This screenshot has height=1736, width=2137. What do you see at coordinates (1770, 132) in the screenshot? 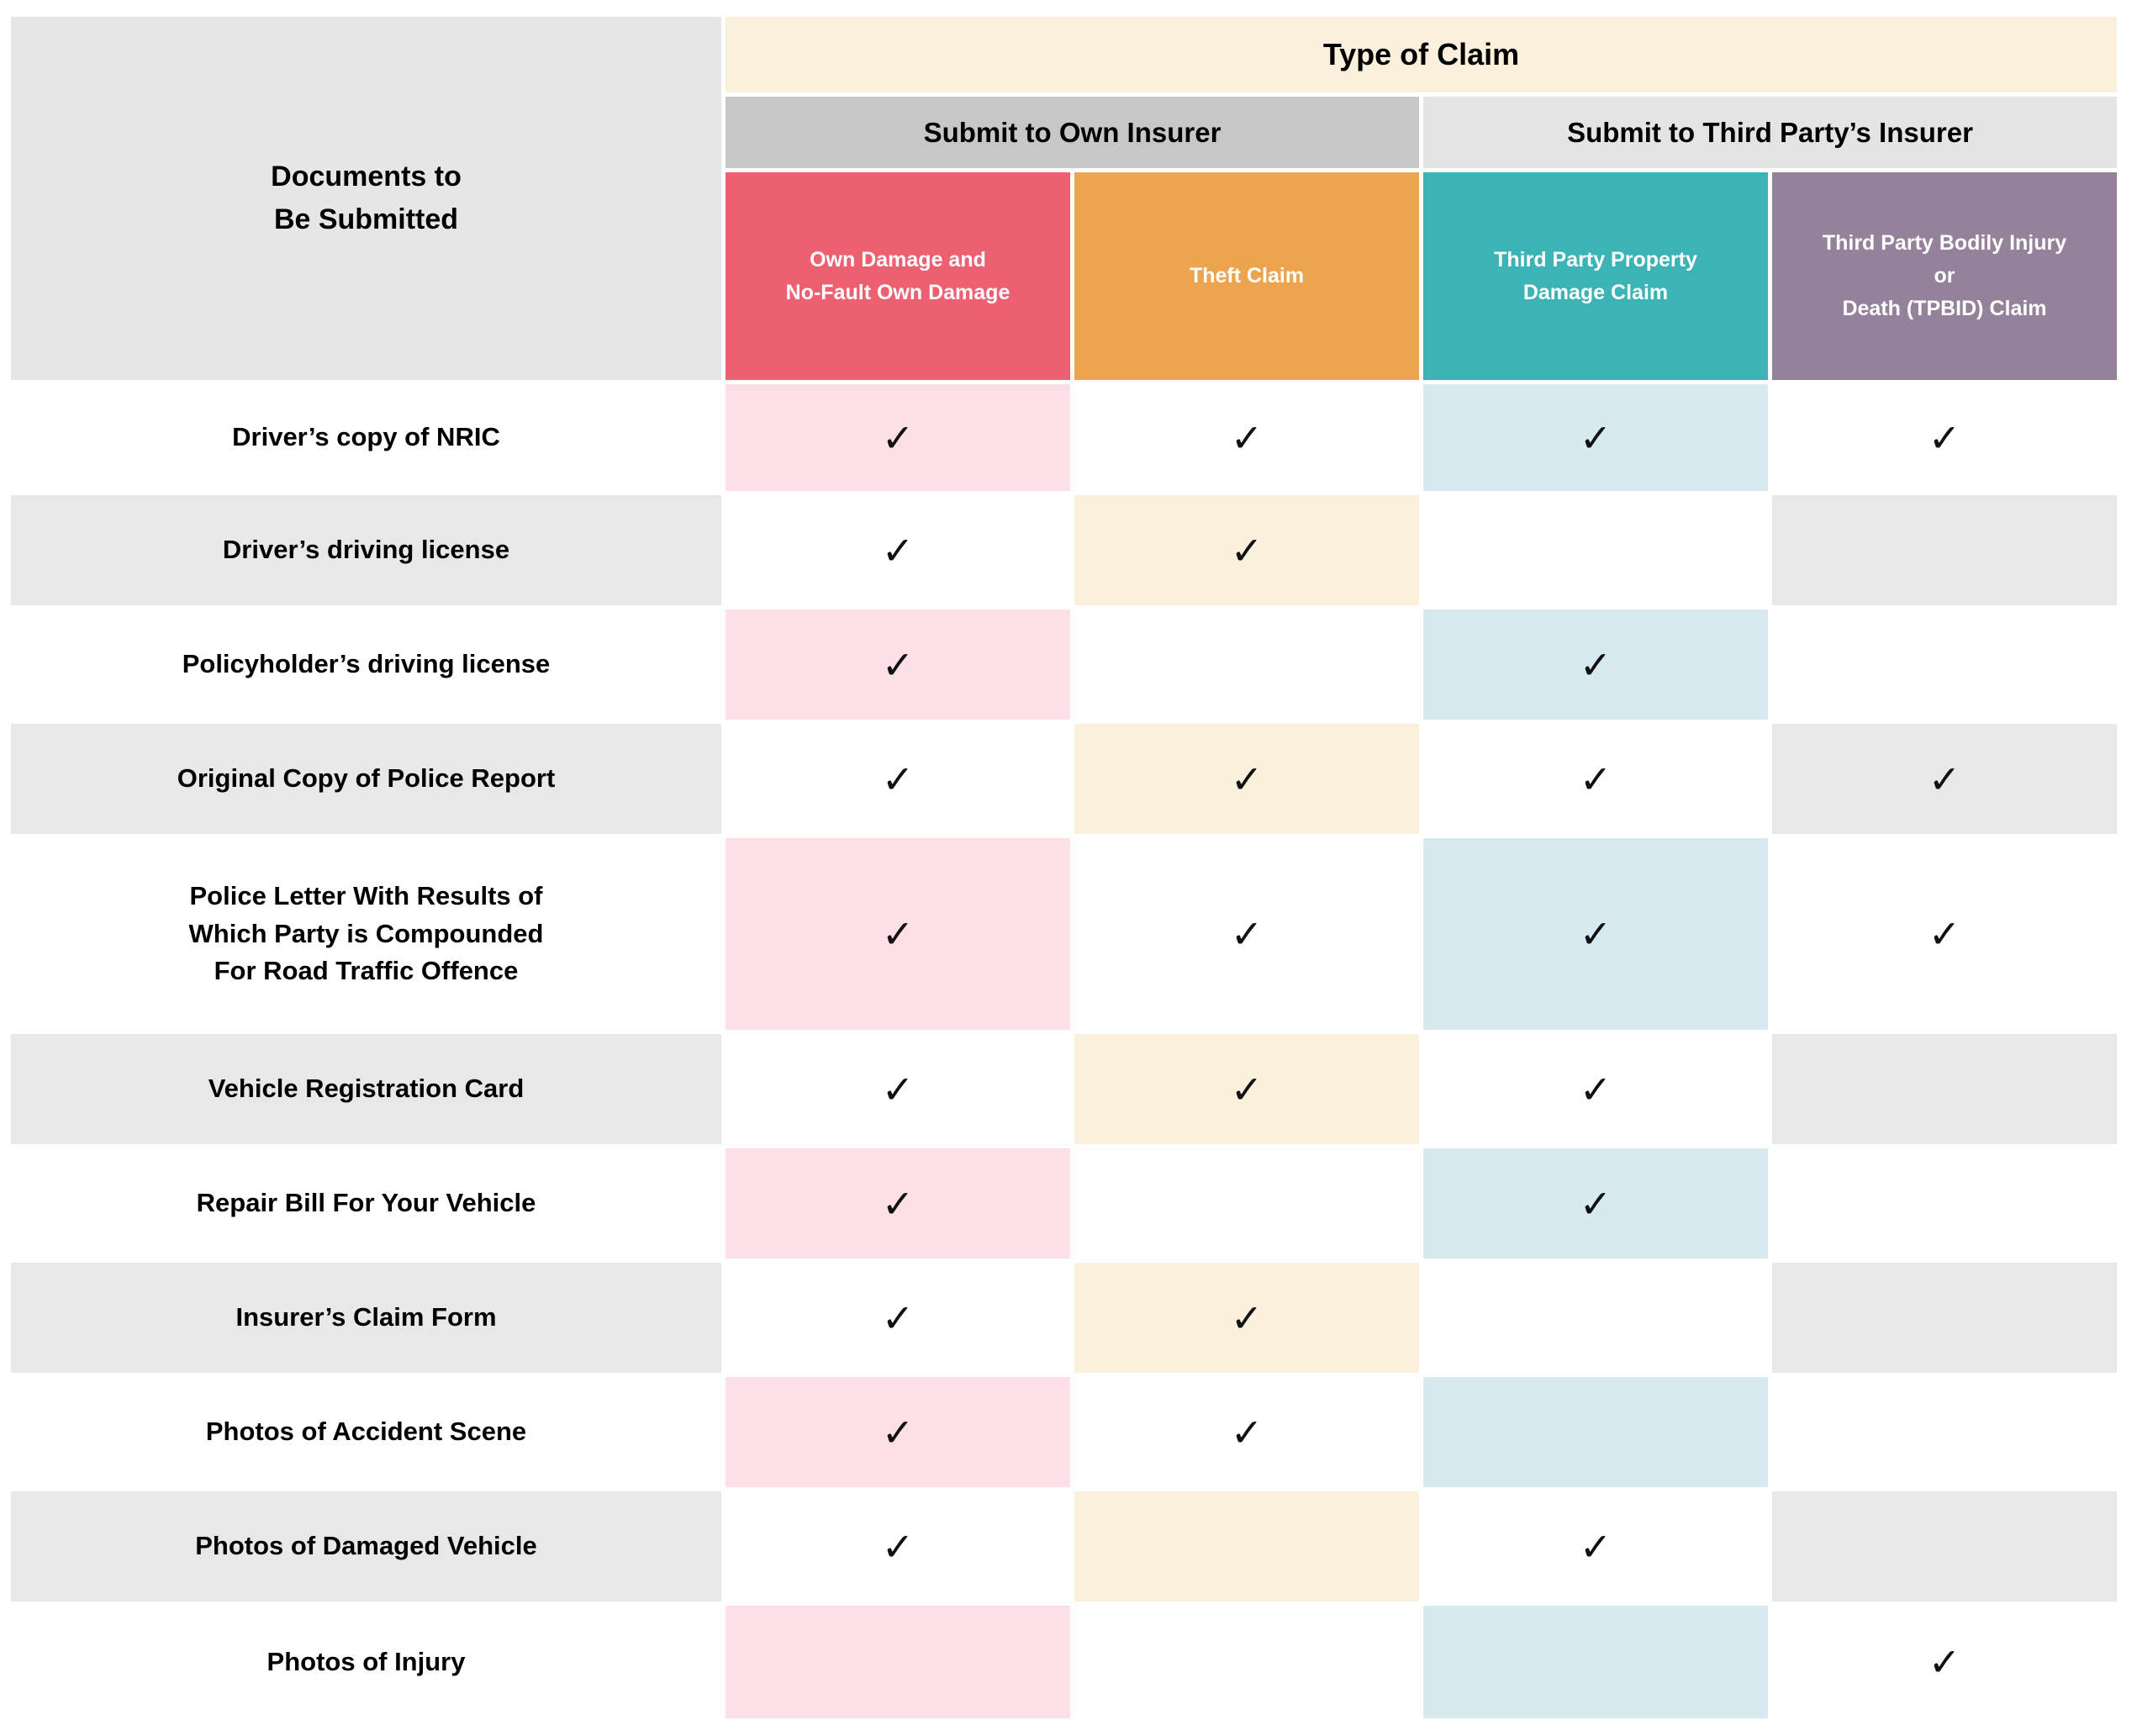
I see `group-header-submit-to-third-party-insurer: Submit to Third Party’s Insurer` at bounding box center [1770, 132].